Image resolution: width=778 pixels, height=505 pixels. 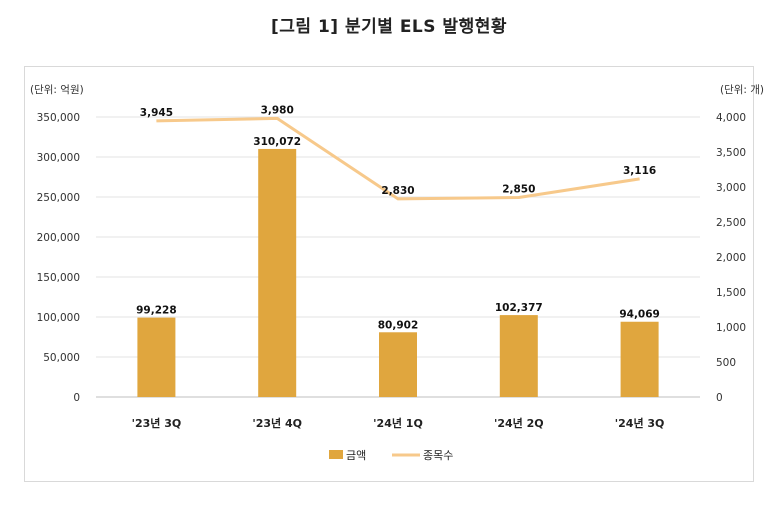 I want to click on left-tick-label: 150,000, so click(x=58, y=278).